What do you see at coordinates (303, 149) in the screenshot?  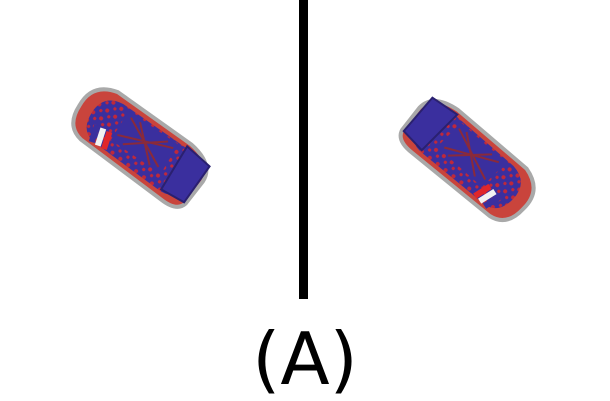 I see `vertical-divider` at bounding box center [303, 149].